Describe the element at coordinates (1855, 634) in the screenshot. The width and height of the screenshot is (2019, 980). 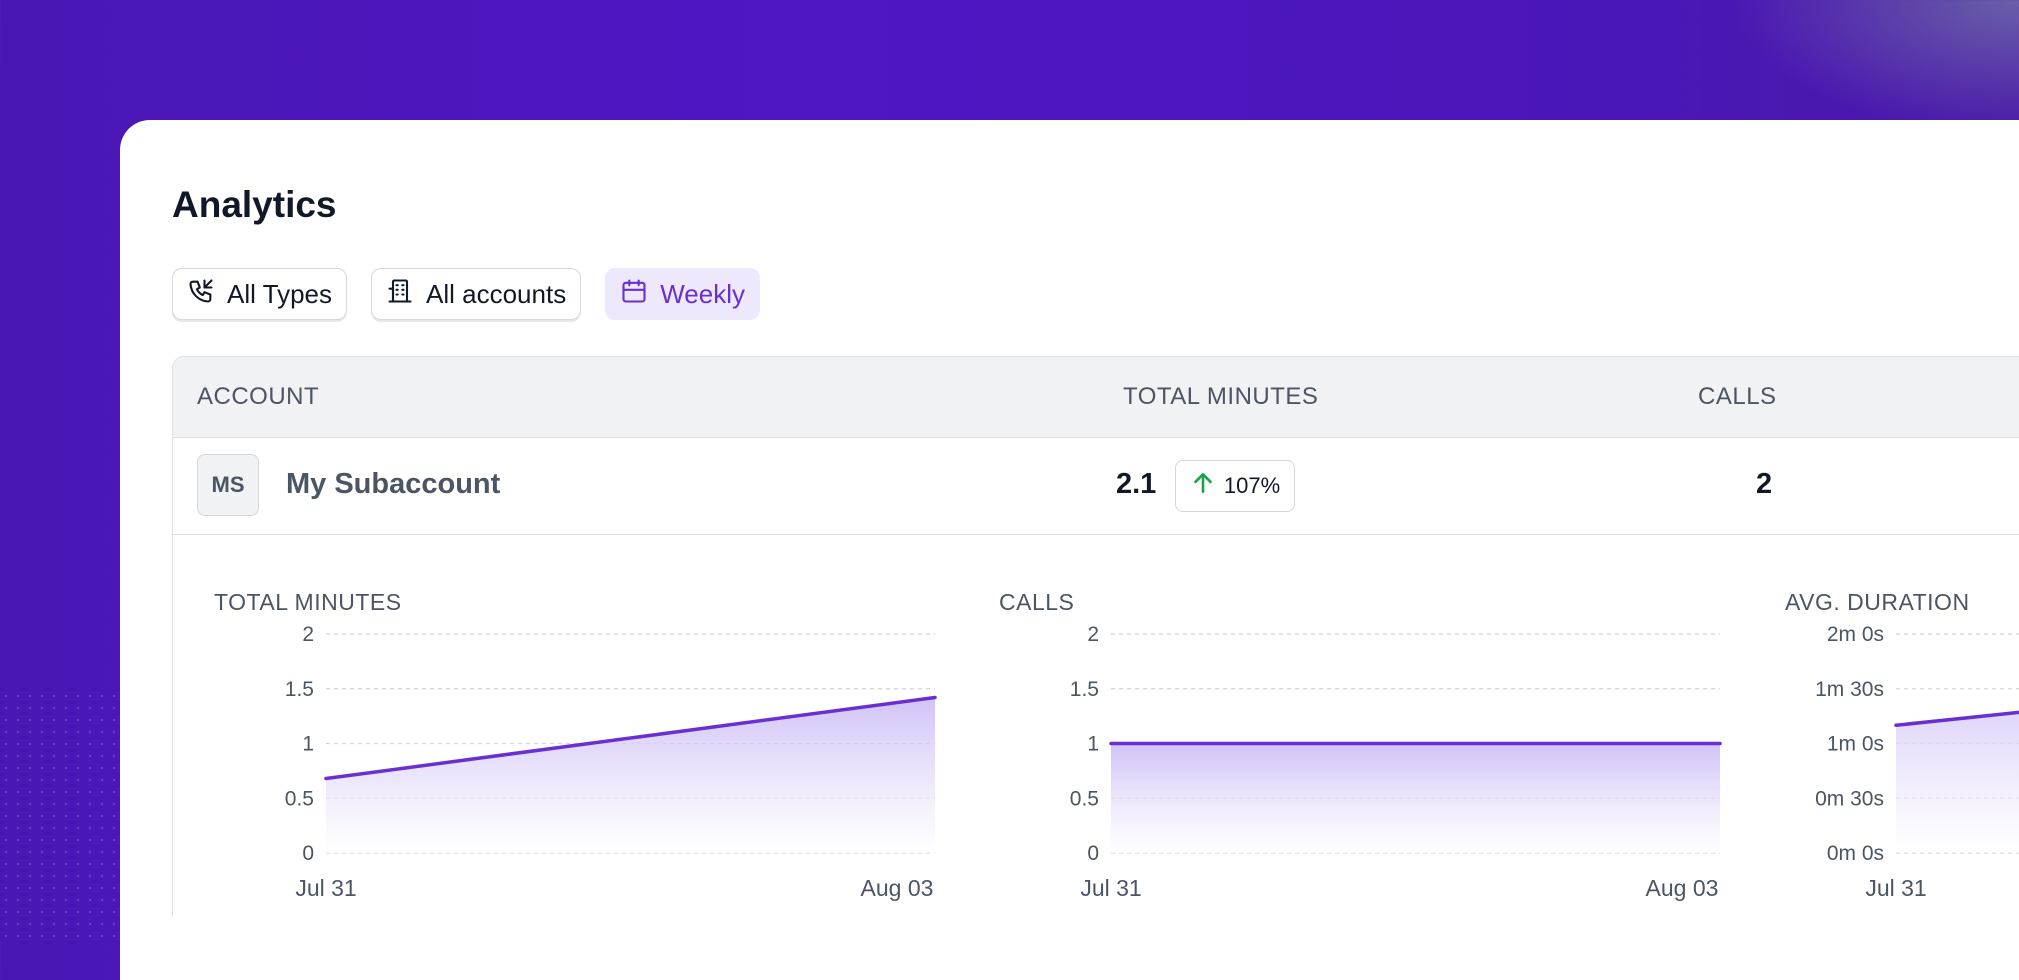
I see `y-tick-label: 2m 0s` at that location.